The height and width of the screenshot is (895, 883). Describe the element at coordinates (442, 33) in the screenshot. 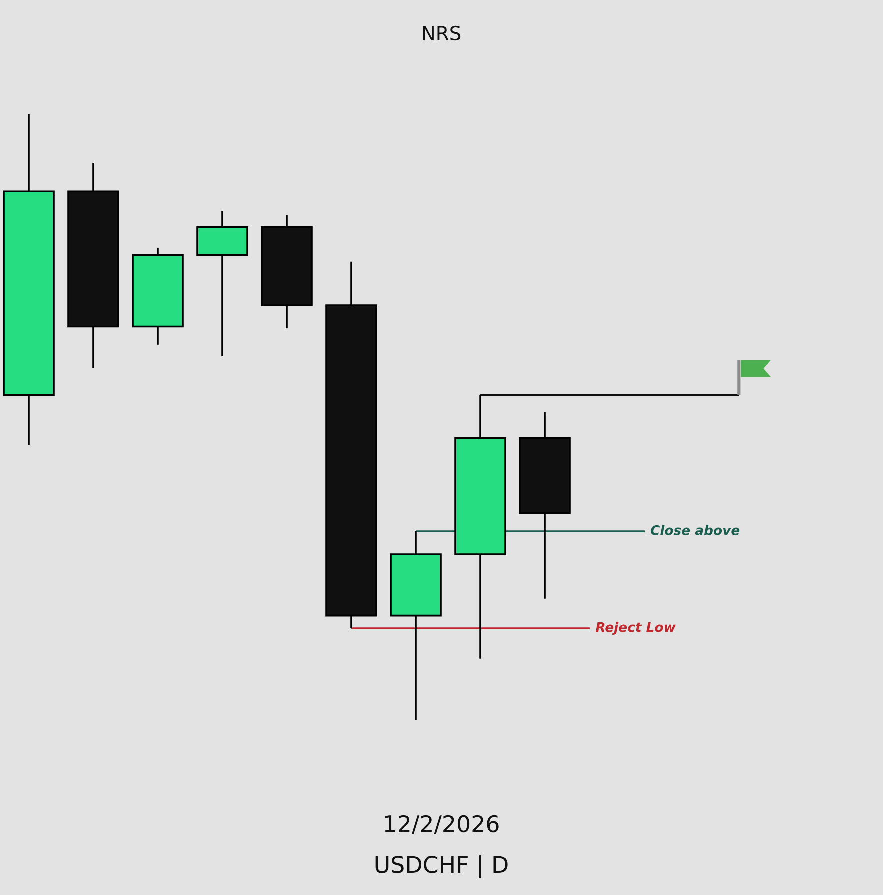

I see `chart-title: NRS` at that location.